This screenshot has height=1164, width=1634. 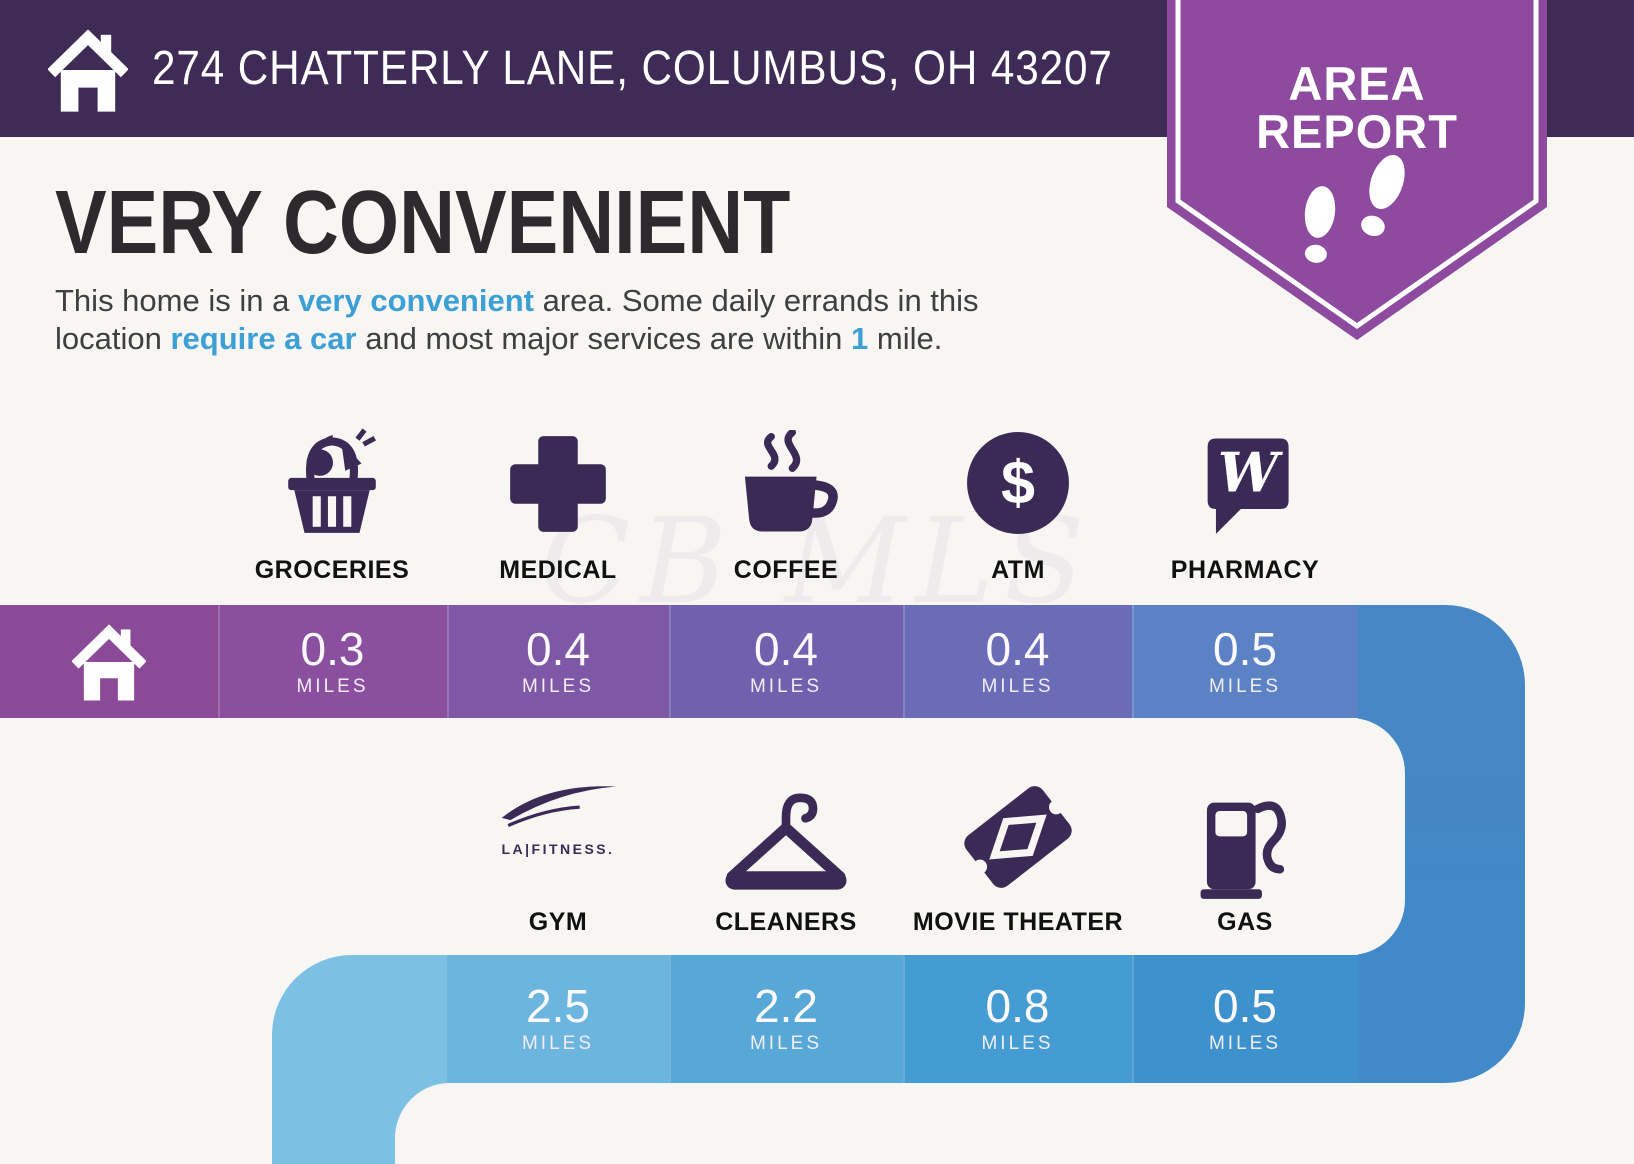 What do you see at coordinates (1354, 209) in the screenshot?
I see `footprints-icon` at bounding box center [1354, 209].